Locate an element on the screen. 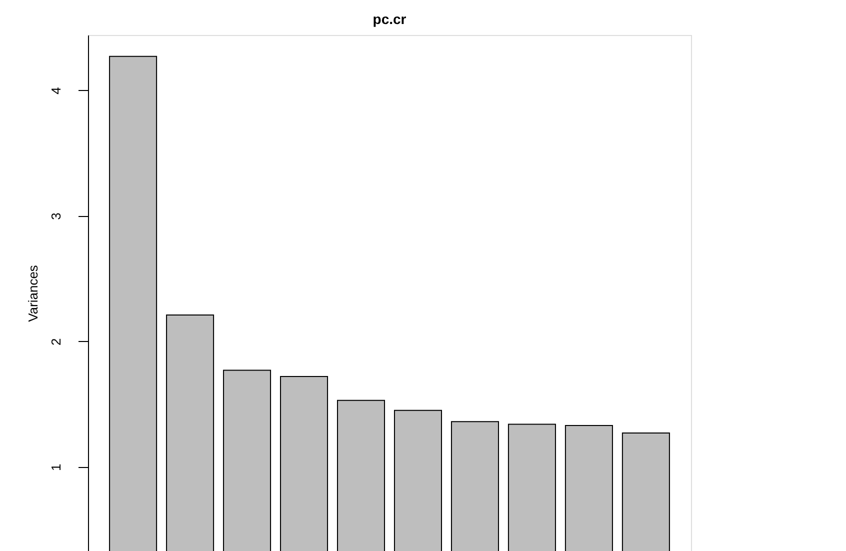  chart-title: pc.cr is located at coordinates (389, 19).